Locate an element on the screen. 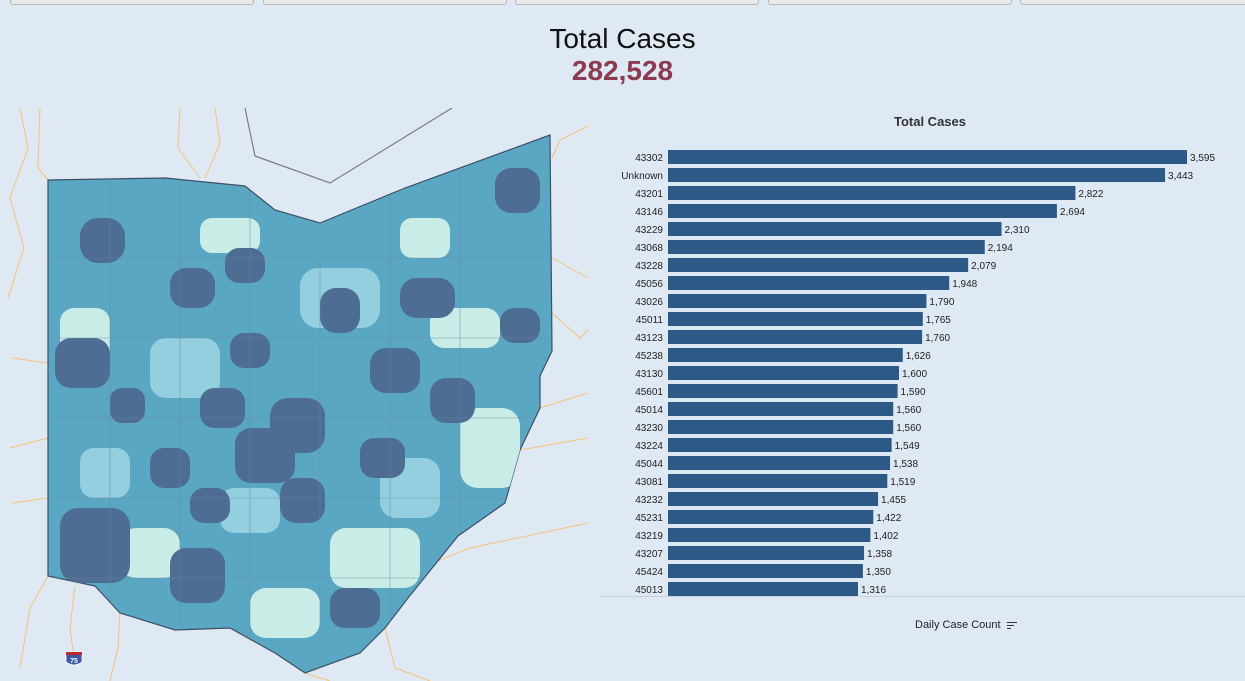 The width and height of the screenshot is (1245, 681). category-label: 45044 is located at coordinates (649, 464).